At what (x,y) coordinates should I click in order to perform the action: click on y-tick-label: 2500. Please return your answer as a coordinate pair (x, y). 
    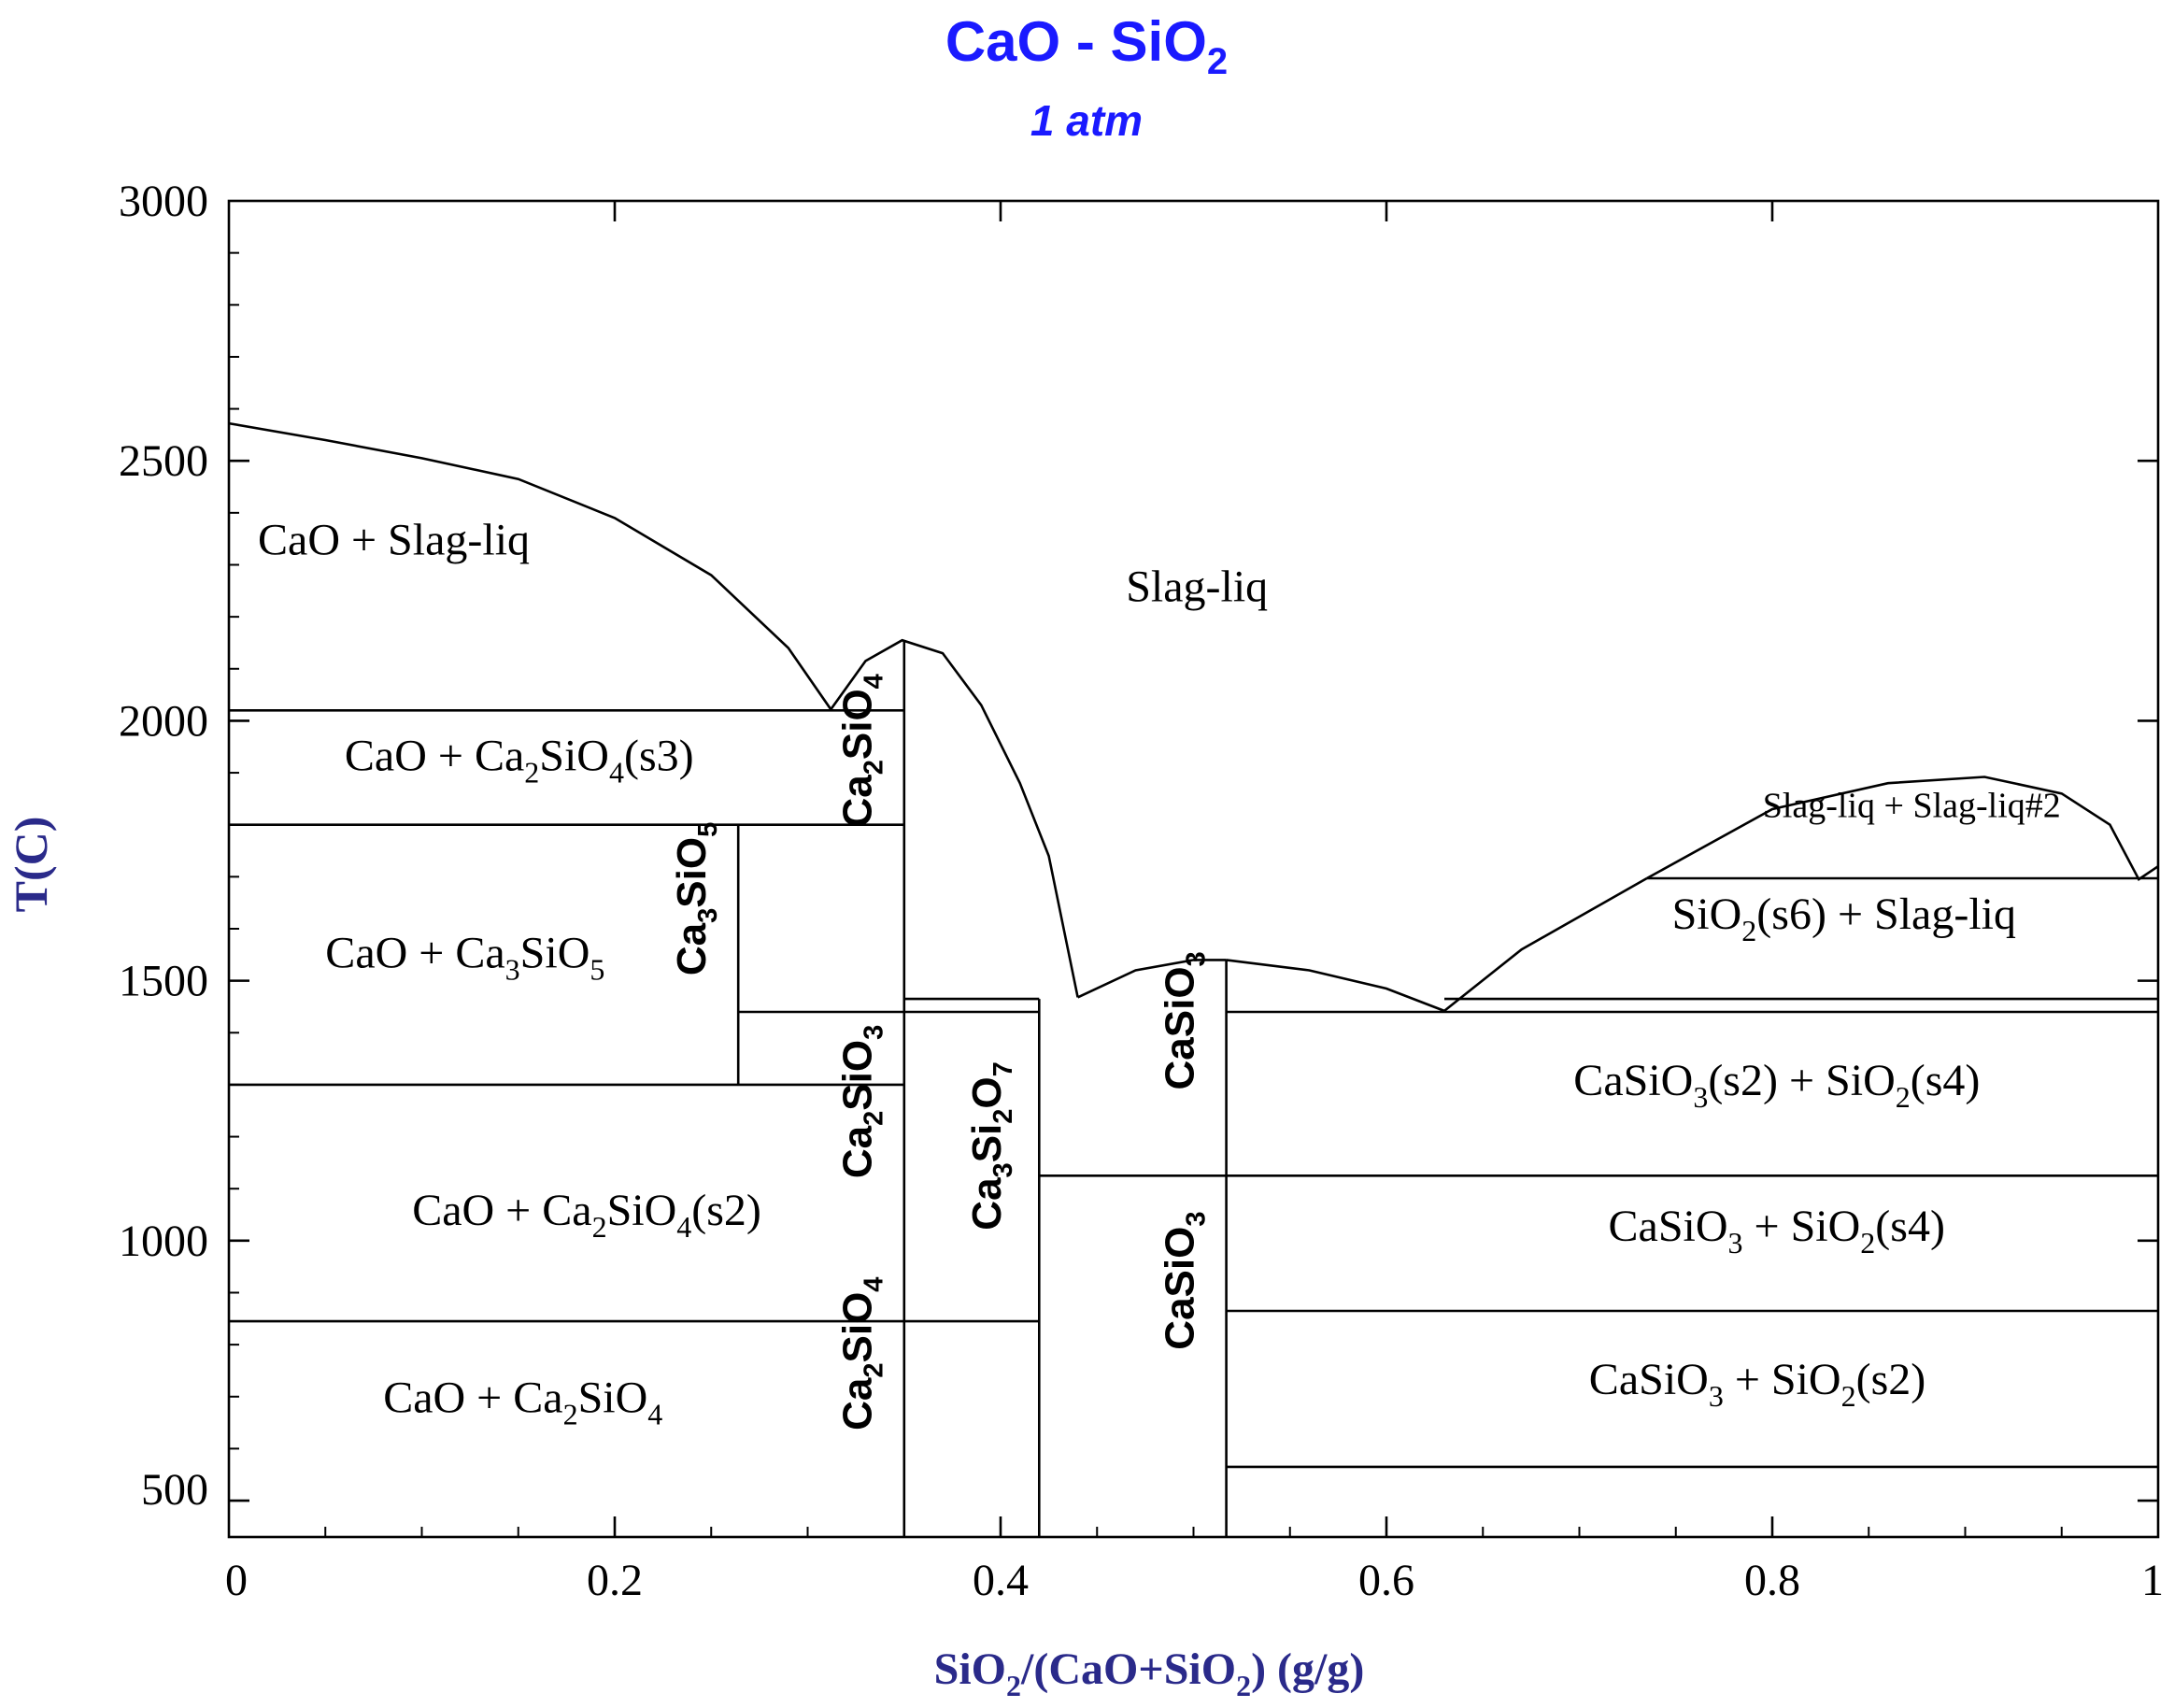
    Looking at the image, I should click on (164, 461).